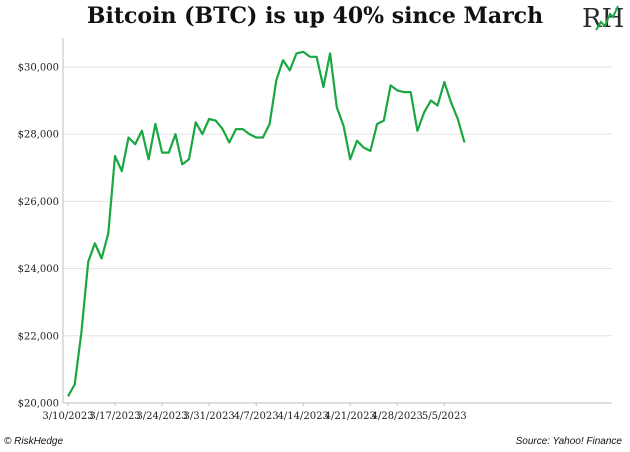  I want to click on chart-title: Bitcoin (BTC) is up 40% since March, so click(315, 16).